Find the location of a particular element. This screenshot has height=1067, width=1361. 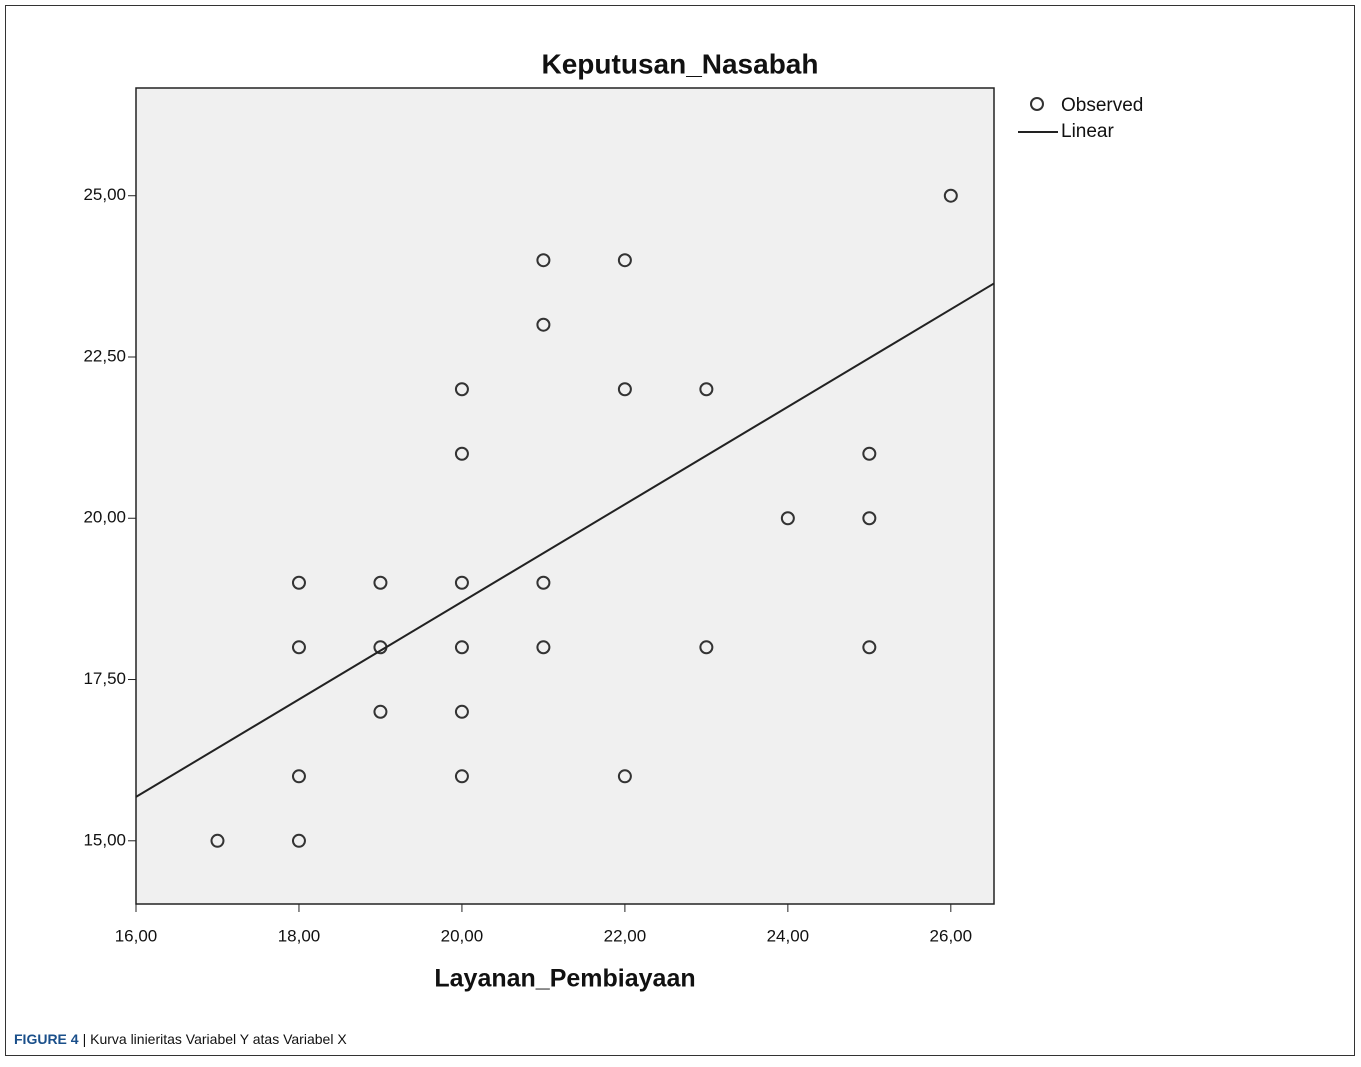

legend-marker is located at coordinates (1037, 104).